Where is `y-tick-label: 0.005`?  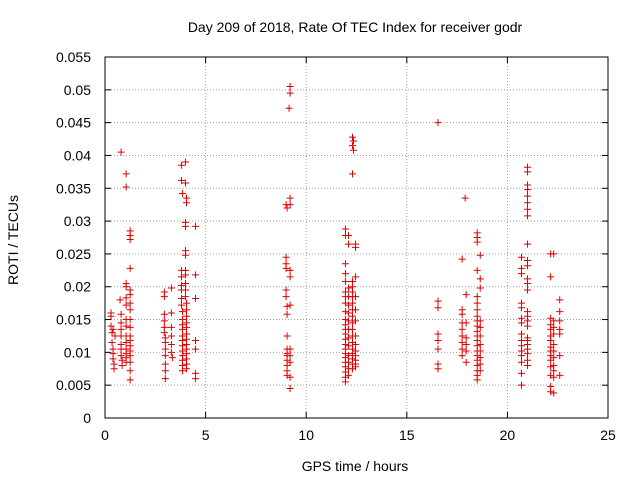
y-tick-label: 0.005 is located at coordinates (73, 385).